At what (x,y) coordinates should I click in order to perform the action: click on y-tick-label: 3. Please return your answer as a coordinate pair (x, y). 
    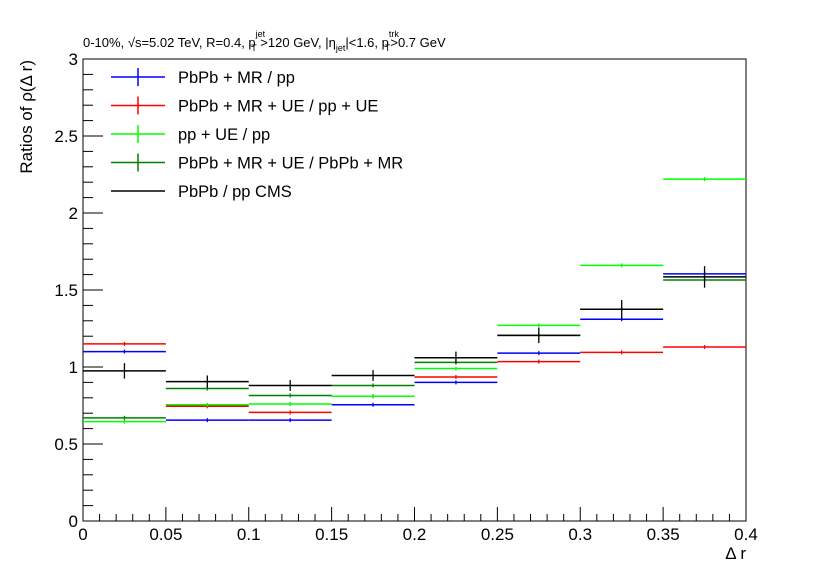
    Looking at the image, I should click on (73, 59).